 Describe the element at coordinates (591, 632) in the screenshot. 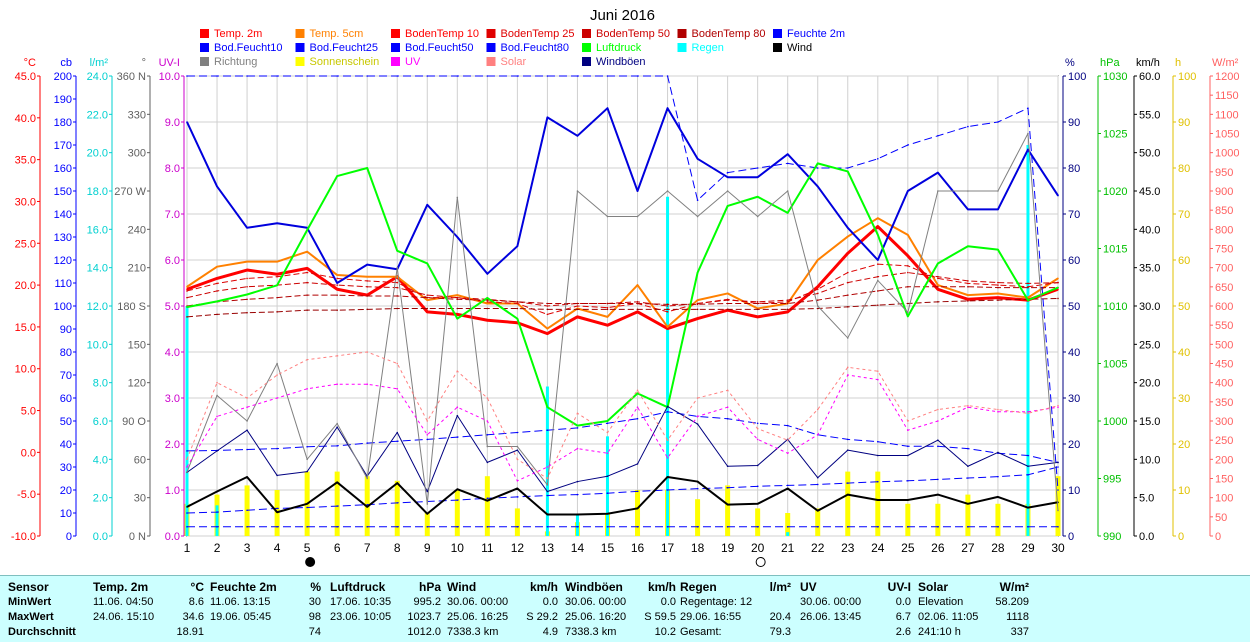

I see `stats-cell-label: 7338.3 km` at that location.